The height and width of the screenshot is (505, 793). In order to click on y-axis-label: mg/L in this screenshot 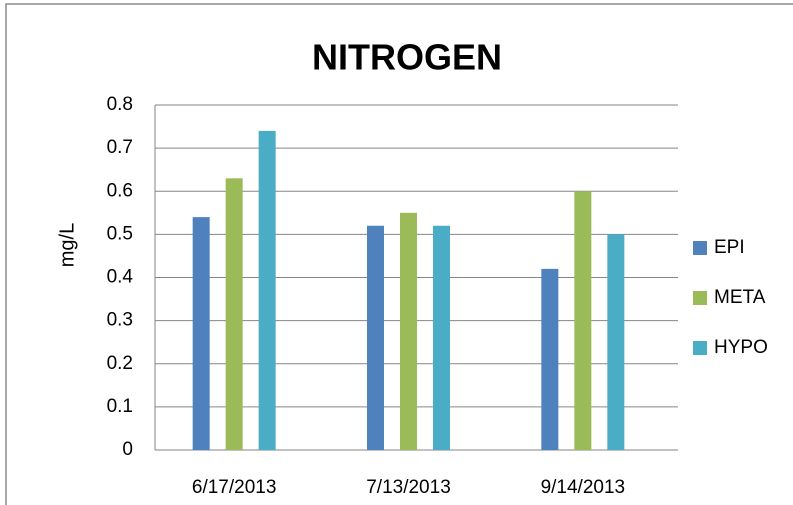, I will do `click(67, 245)`.